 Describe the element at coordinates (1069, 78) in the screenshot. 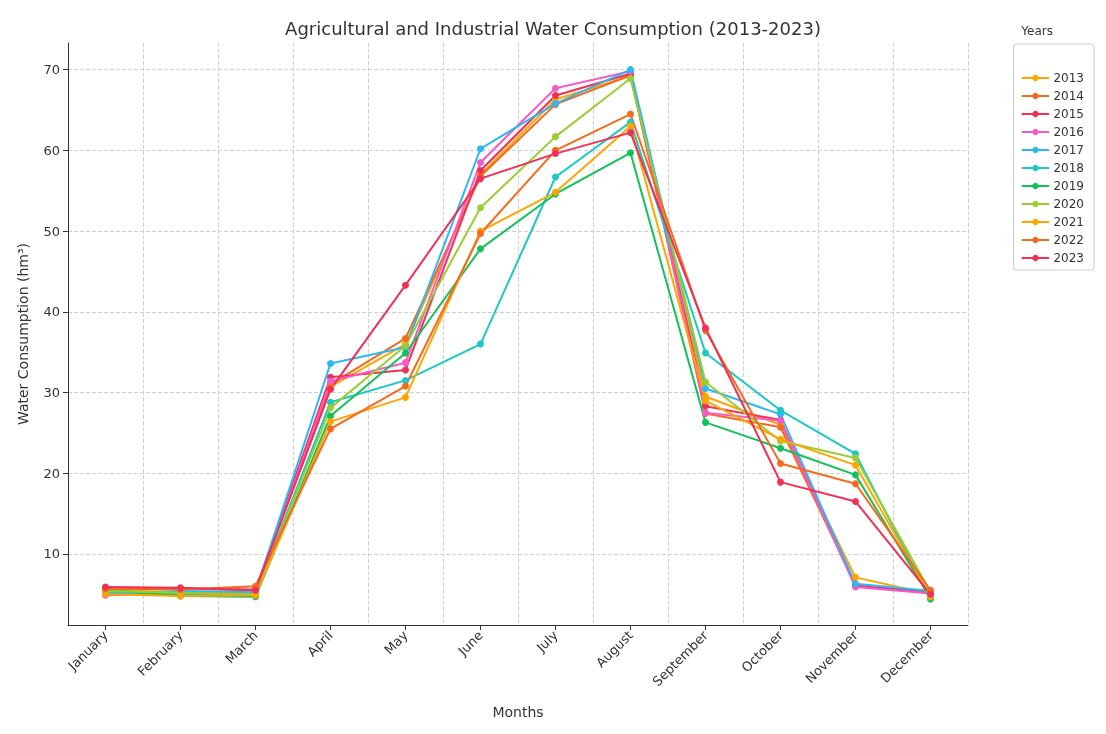

I see `legend-label: 2013` at that location.